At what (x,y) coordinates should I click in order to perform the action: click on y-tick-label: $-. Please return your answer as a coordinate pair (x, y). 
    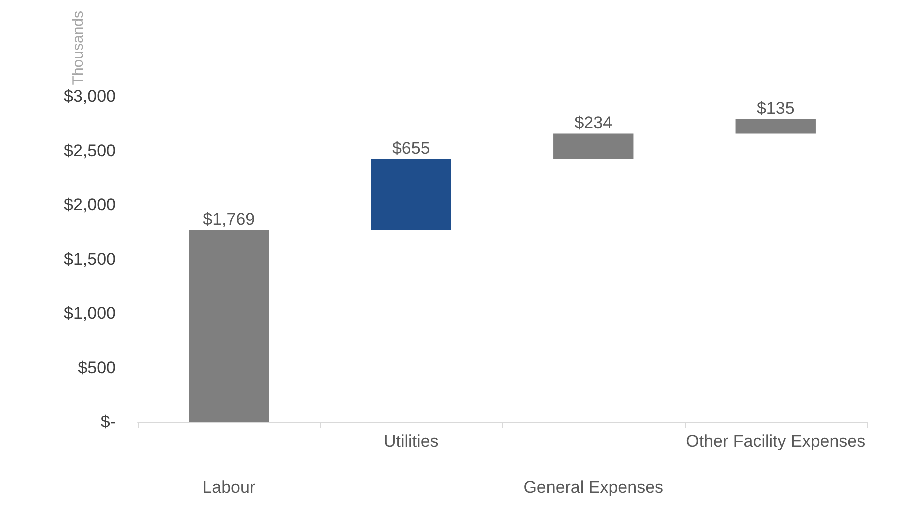
    Looking at the image, I should click on (108, 422).